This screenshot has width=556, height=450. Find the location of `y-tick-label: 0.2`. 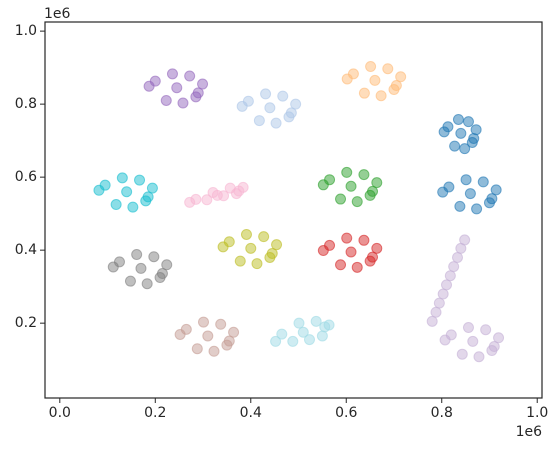

y-tick-label: 0.2 is located at coordinates (26, 323).